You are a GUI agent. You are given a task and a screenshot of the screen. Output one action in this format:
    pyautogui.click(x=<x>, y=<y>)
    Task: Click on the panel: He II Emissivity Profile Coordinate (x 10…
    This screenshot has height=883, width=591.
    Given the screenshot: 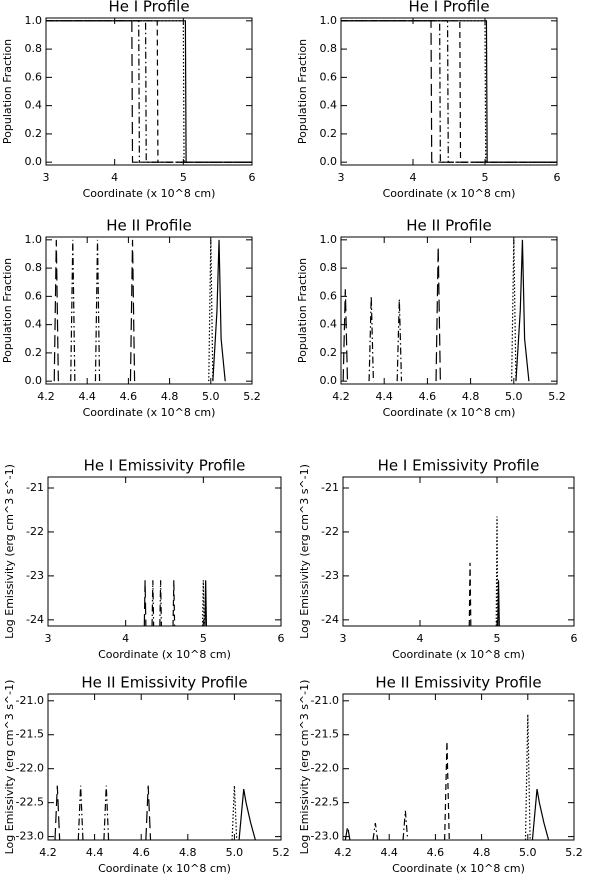 What is the action you would take?
    pyautogui.click(x=440, y=775)
    